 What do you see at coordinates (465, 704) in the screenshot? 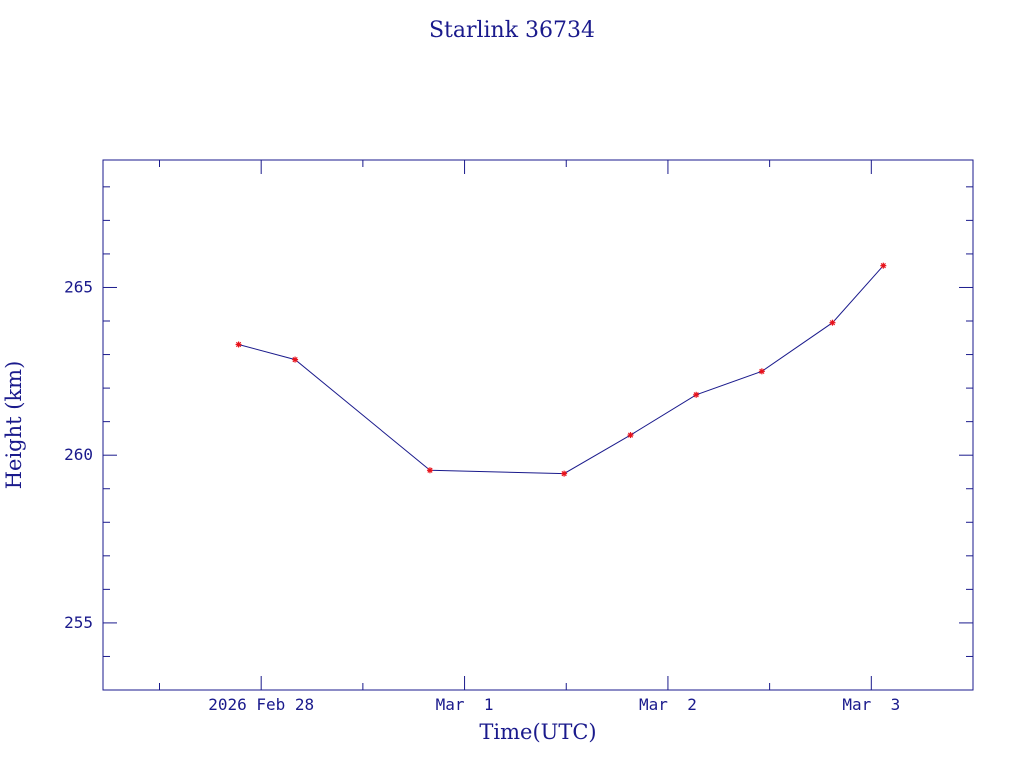
I see `x-tick-label: Mar 1` at bounding box center [465, 704].